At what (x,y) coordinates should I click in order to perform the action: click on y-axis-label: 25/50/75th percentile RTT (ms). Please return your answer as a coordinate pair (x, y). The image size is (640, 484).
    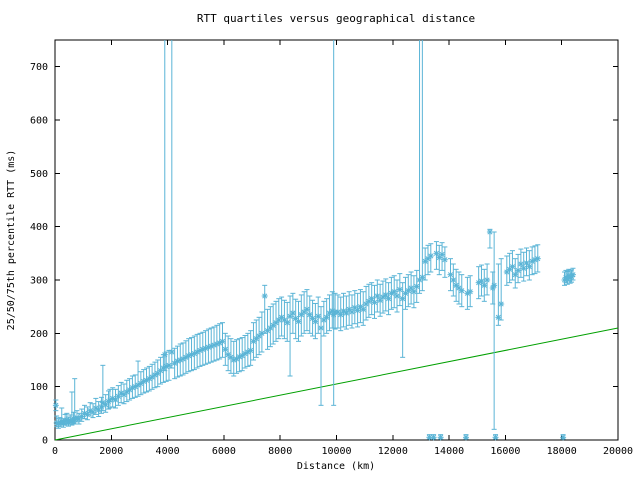
    Looking at the image, I should click on (11, 240).